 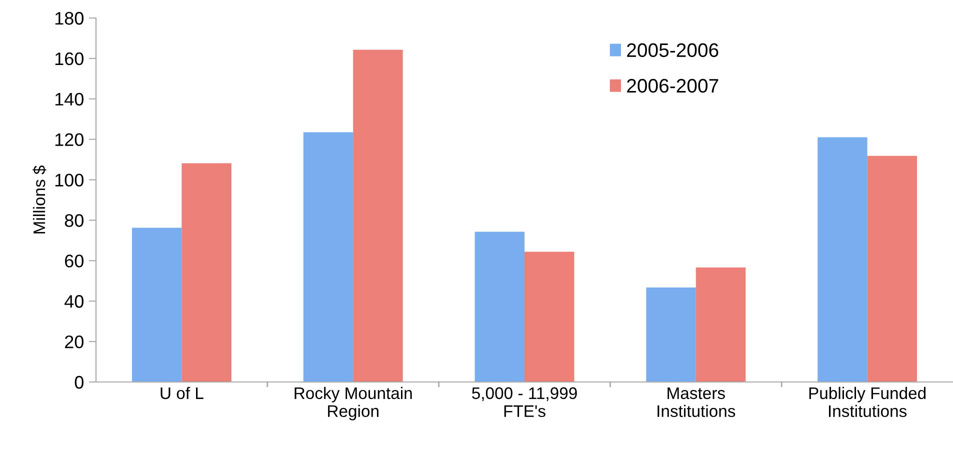 What do you see at coordinates (69, 18) in the screenshot?
I see `y-tick-label: 180` at bounding box center [69, 18].